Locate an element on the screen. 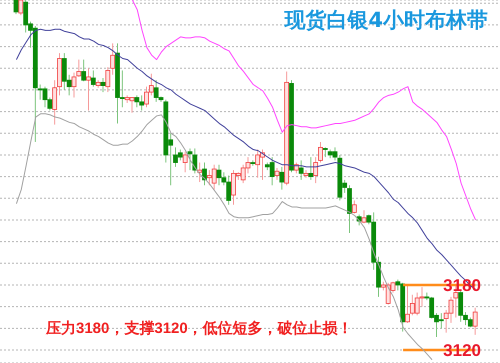  annotation: 压力3180，支撑3120，低位短多，破位止损！ is located at coordinates (199, 328).